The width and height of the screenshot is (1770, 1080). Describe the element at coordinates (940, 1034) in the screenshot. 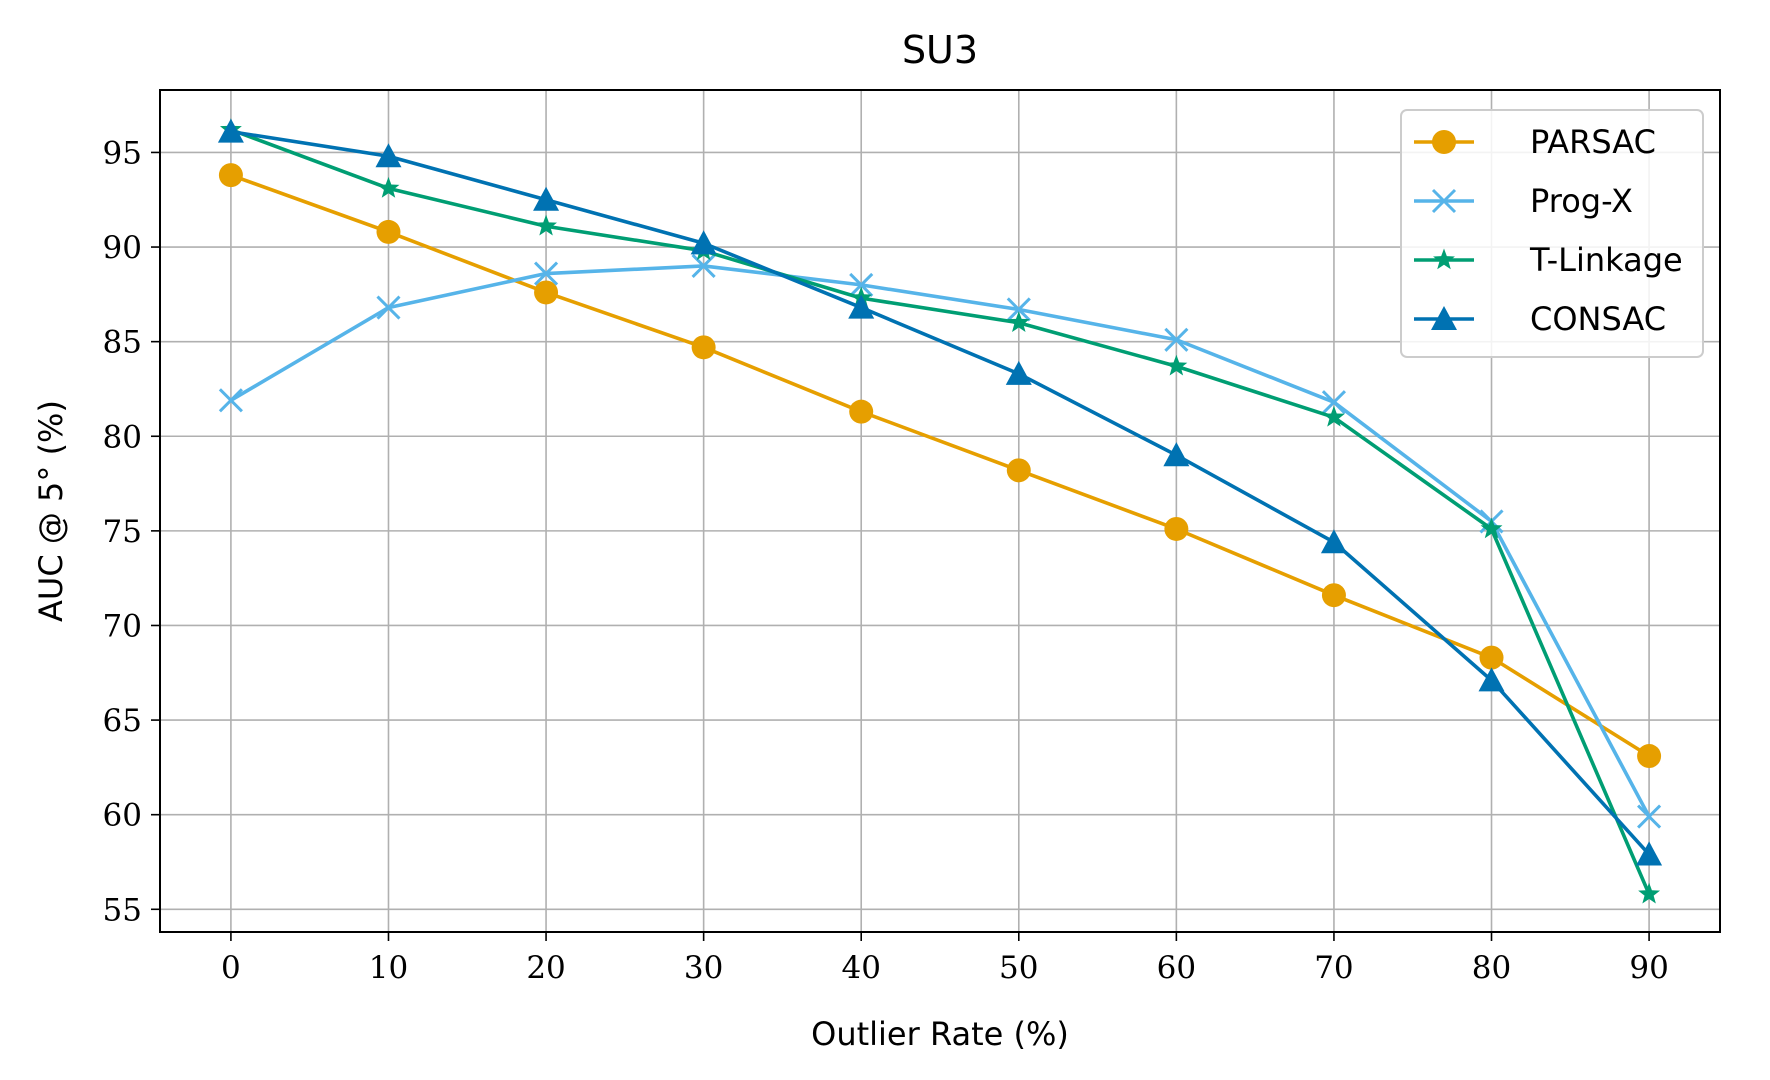

I see `x-axis-label: Outlier Rate (%)` at that location.